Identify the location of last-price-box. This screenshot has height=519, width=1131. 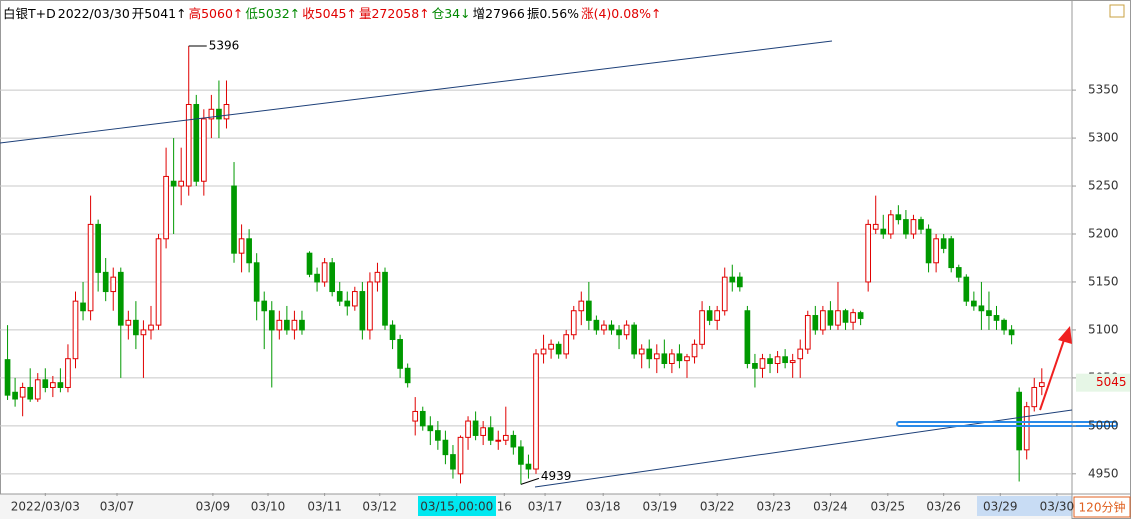
(1103, 382).